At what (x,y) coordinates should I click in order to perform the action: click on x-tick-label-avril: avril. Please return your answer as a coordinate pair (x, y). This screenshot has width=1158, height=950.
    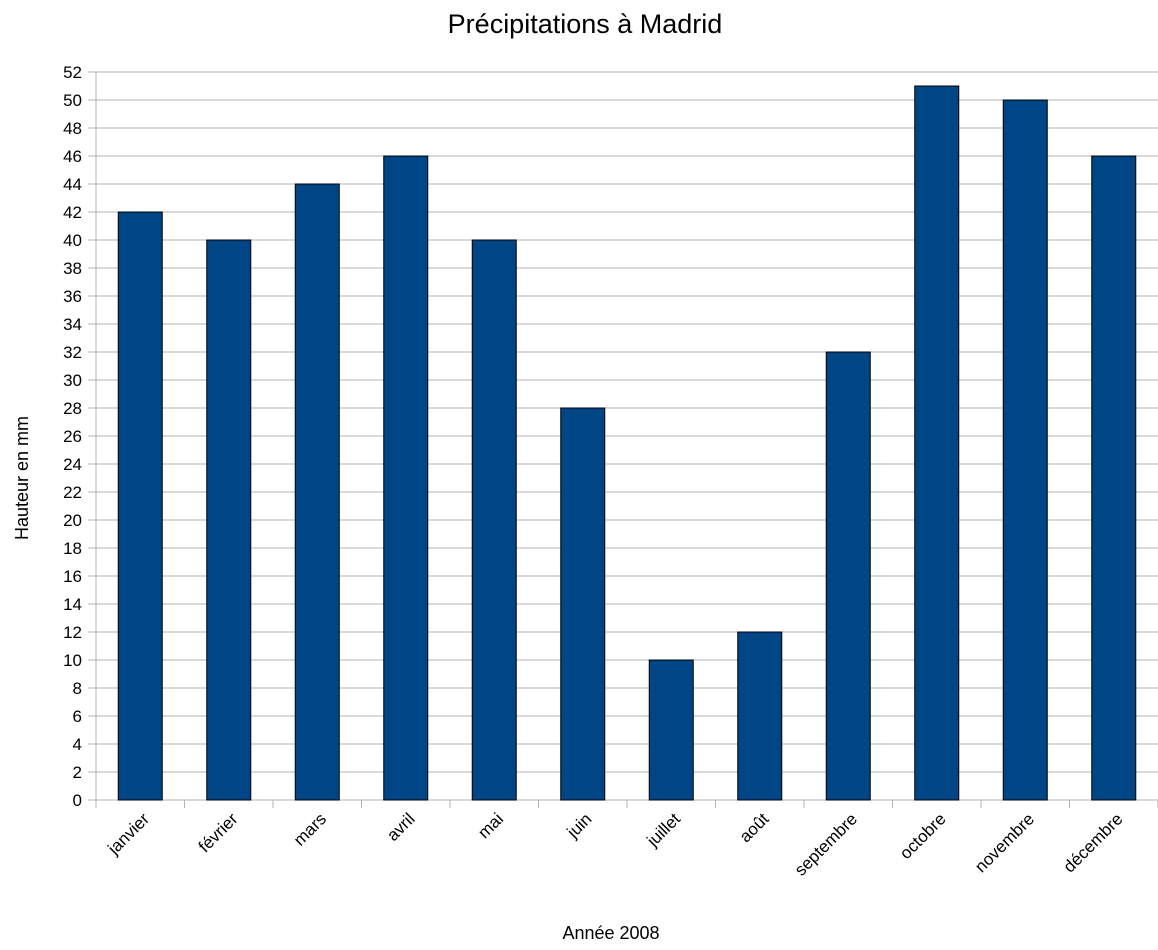
    Looking at the image, I should click on (400, 826).